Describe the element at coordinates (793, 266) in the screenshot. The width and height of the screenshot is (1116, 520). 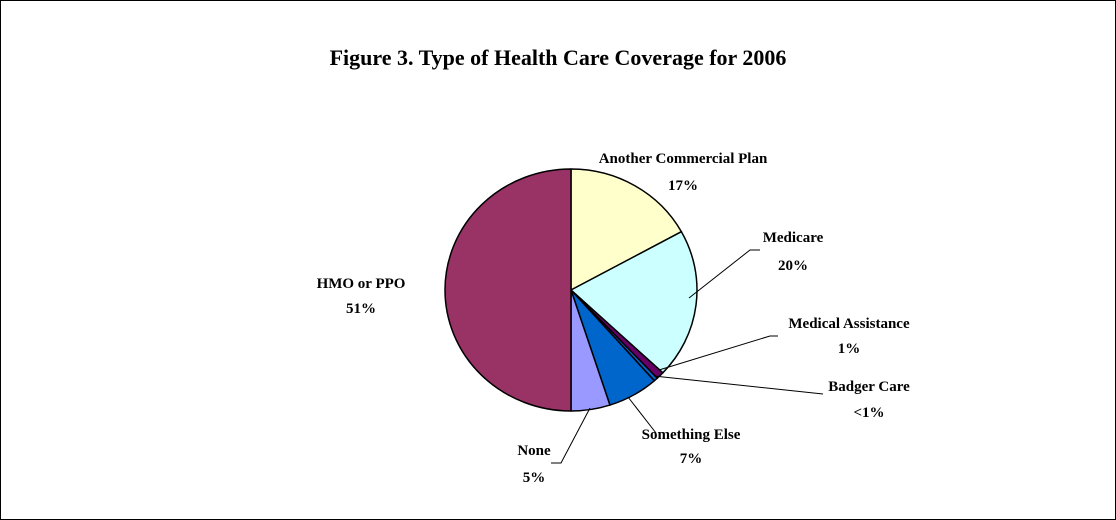
I see `slice-value-medicare: 20%` at that location.